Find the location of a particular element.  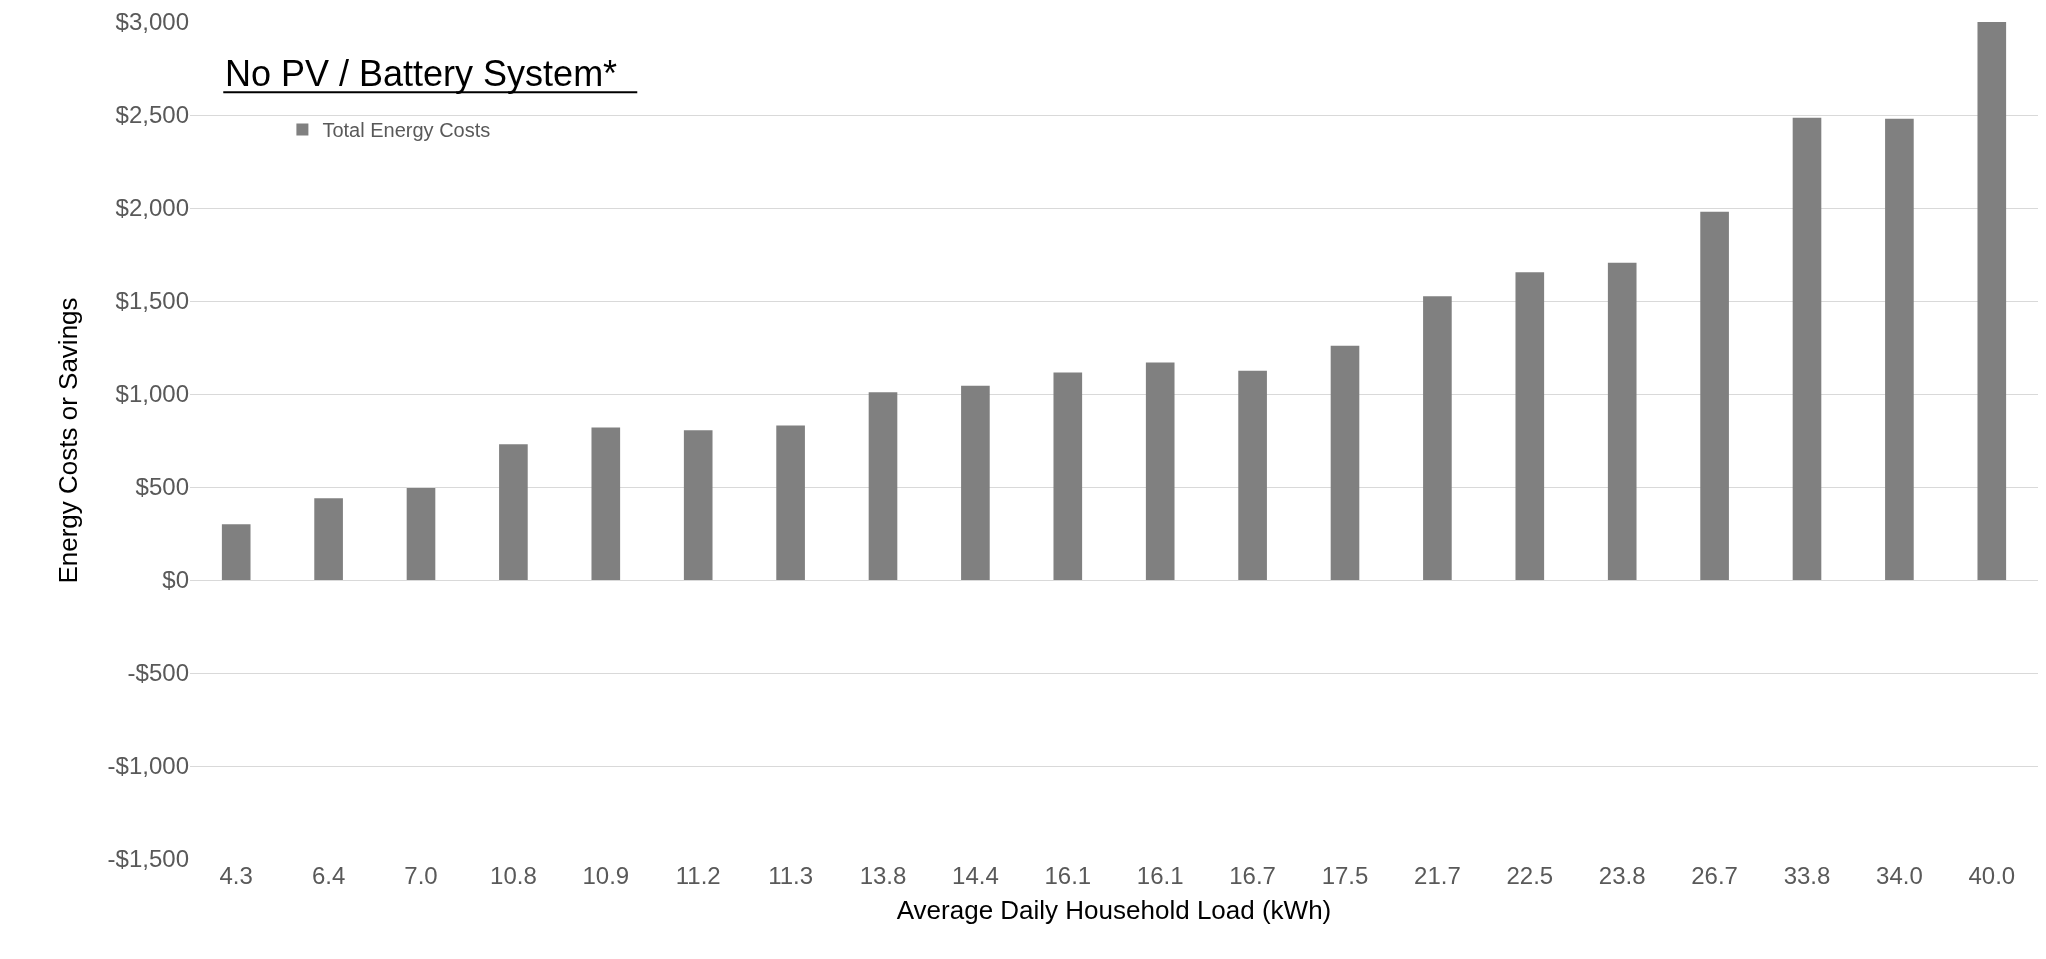

y-tick-label: -$500 is located at coordinates (158, 673).